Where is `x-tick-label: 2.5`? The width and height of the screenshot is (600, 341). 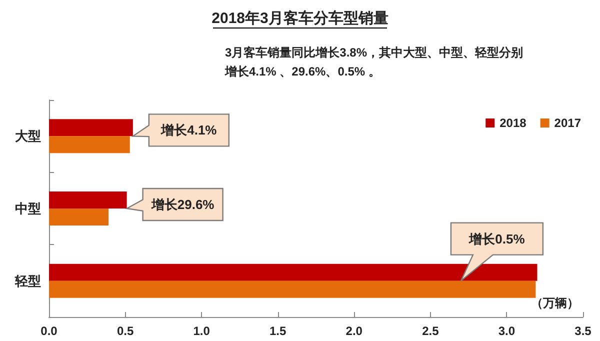 x-tick-label: 2.5 is located at coordinates (431, 331).